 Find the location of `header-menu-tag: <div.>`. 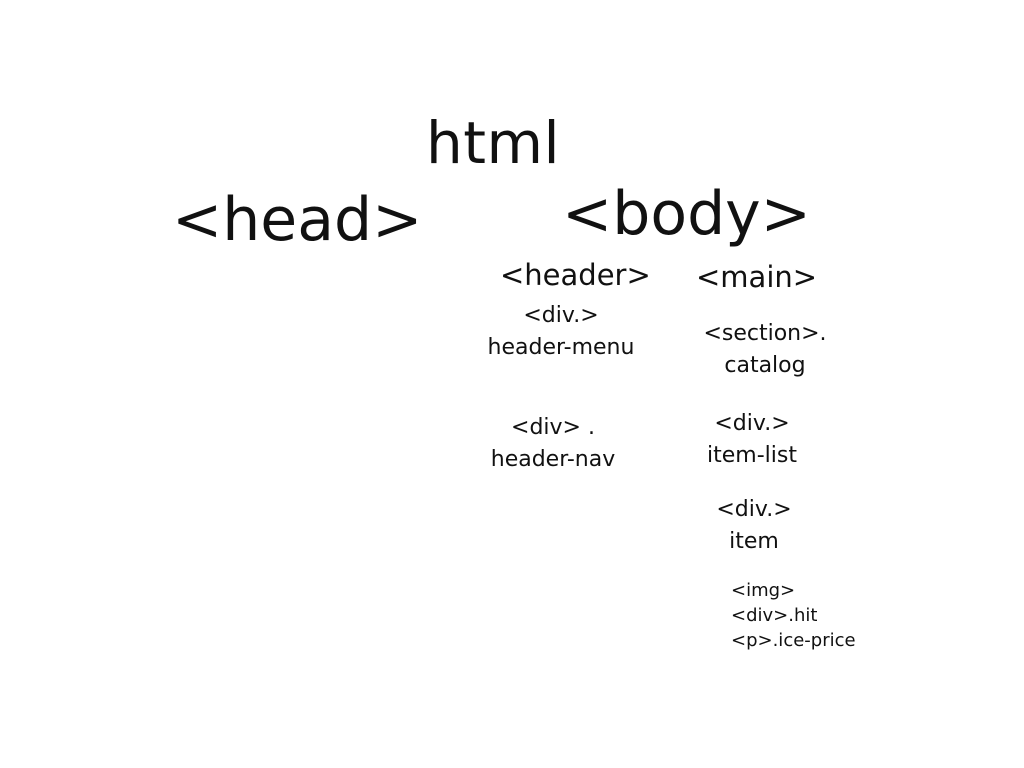

header-menu-tag: <div.> is located at coordinates (561, 315).